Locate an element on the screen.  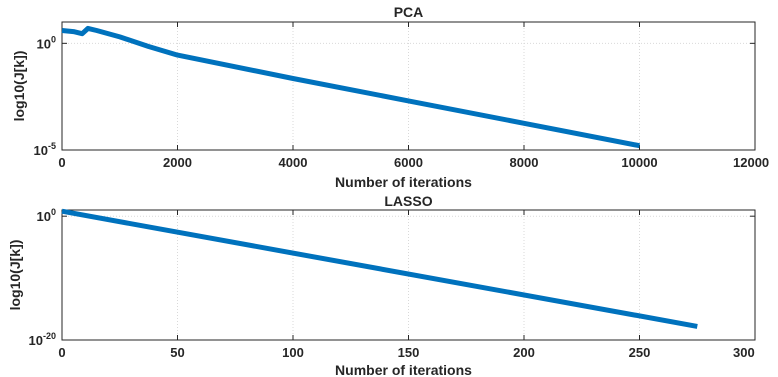
lasso-x-tick-label: 200 is located at coordinates (524, 352).